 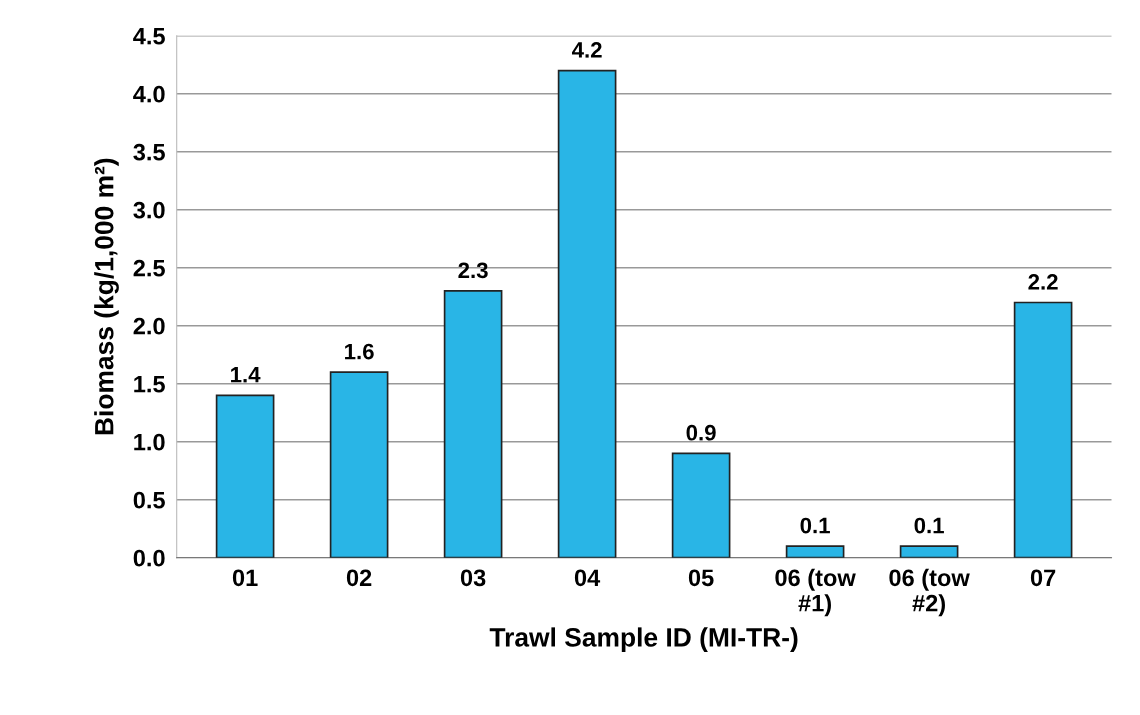 I want to click on x-tick-label: 03, so click(x=473, y=578).